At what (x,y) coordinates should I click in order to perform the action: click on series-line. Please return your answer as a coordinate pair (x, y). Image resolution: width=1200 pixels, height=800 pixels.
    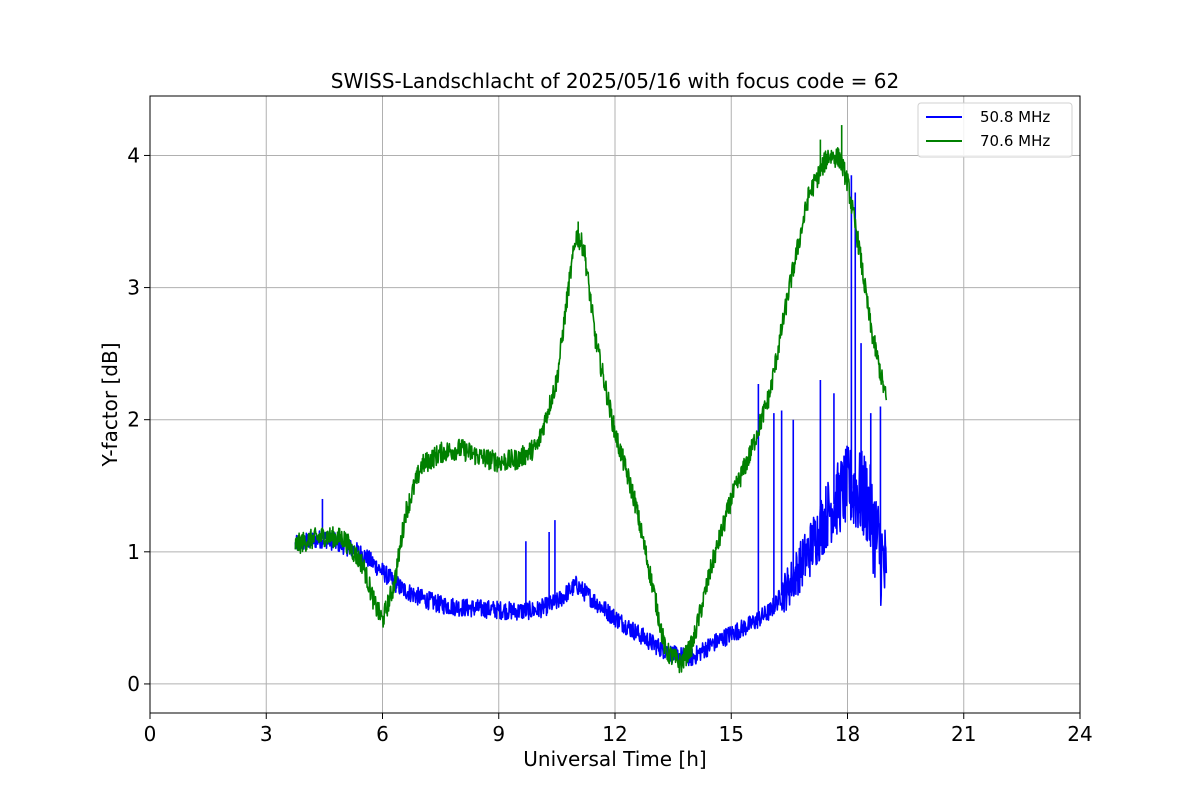
    Looking at the image, I should click on (591, 556).